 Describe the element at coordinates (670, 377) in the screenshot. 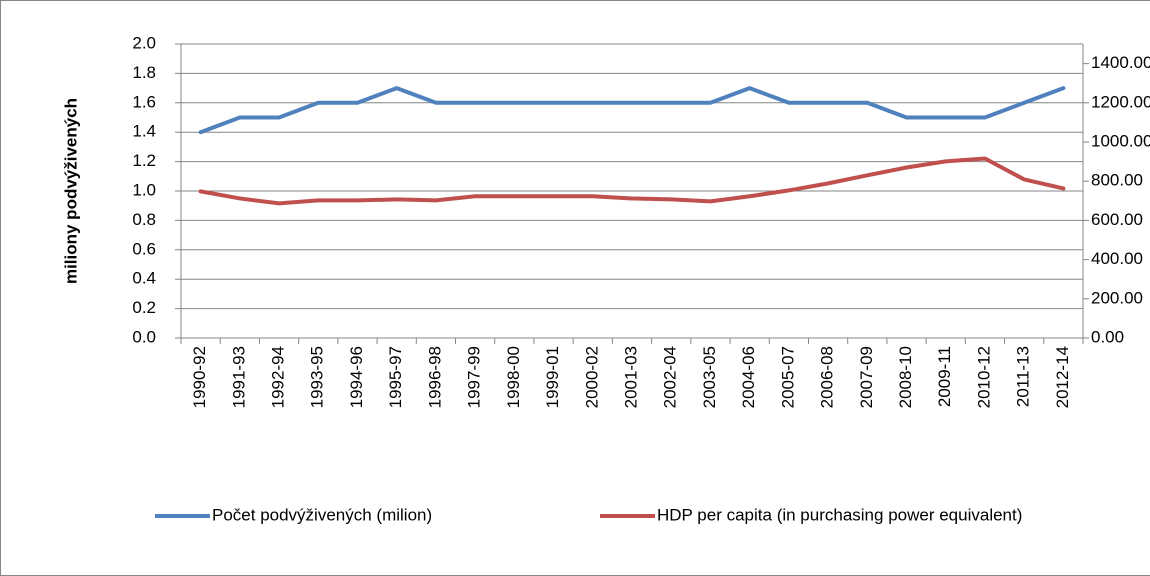

I see `x-tick-label: 2002-04` at that location.